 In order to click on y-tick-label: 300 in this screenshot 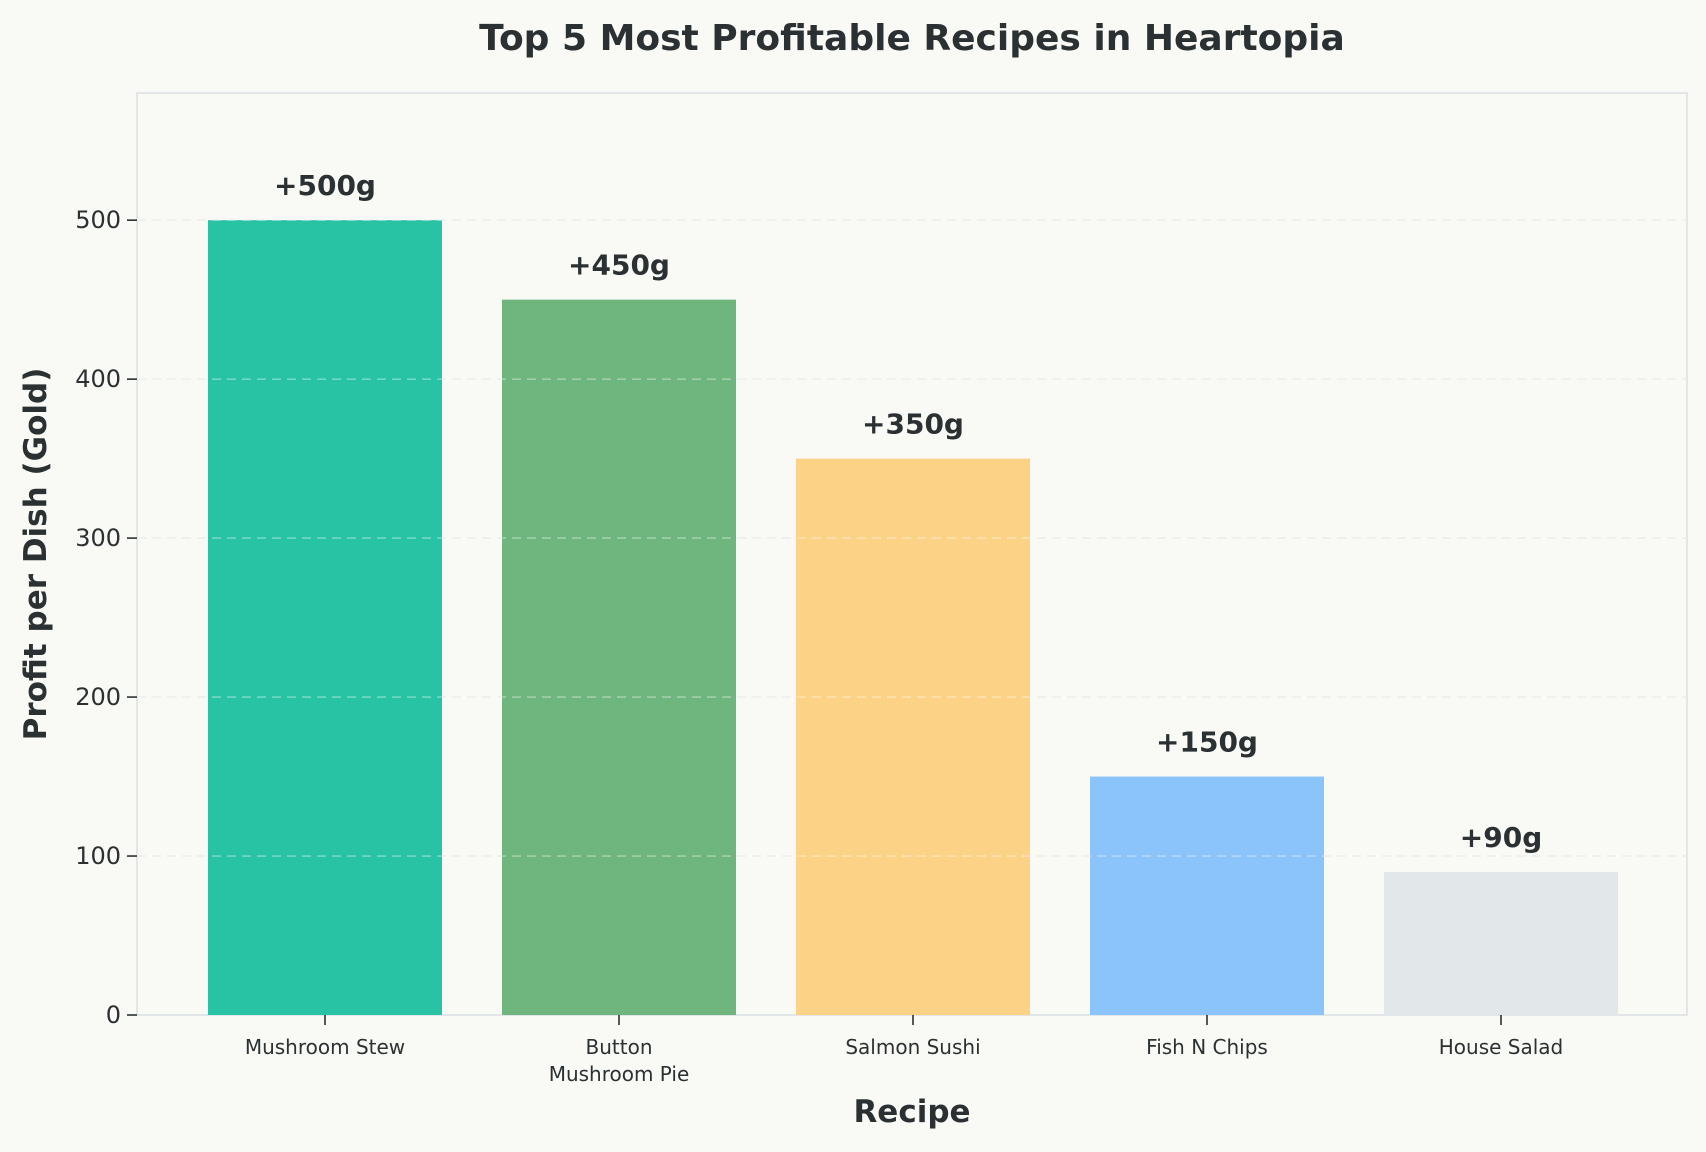, I will do `click(98, 538)`.